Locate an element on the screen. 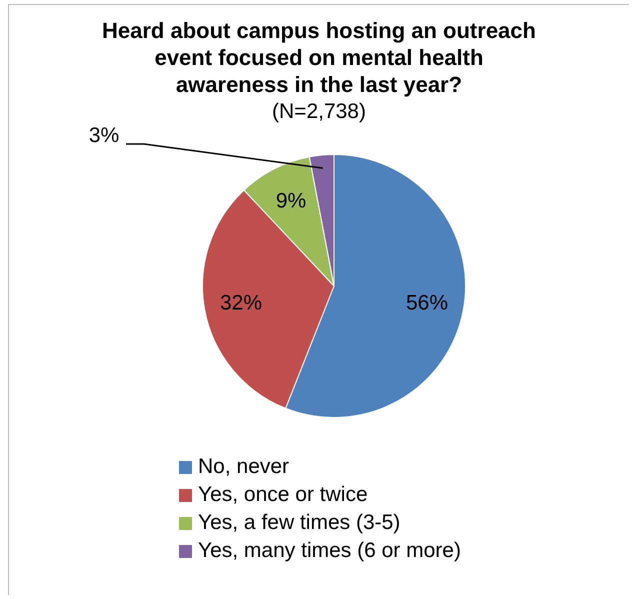  legend-label: Yes, a few times (3-5) is located at coordinates (299, 523).